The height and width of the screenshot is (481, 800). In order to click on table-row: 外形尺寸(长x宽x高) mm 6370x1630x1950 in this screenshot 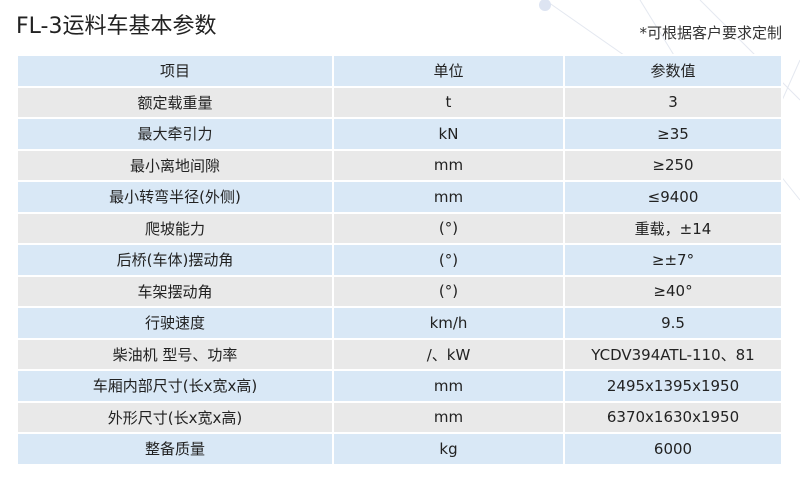, I will do `click(399, 417)`.